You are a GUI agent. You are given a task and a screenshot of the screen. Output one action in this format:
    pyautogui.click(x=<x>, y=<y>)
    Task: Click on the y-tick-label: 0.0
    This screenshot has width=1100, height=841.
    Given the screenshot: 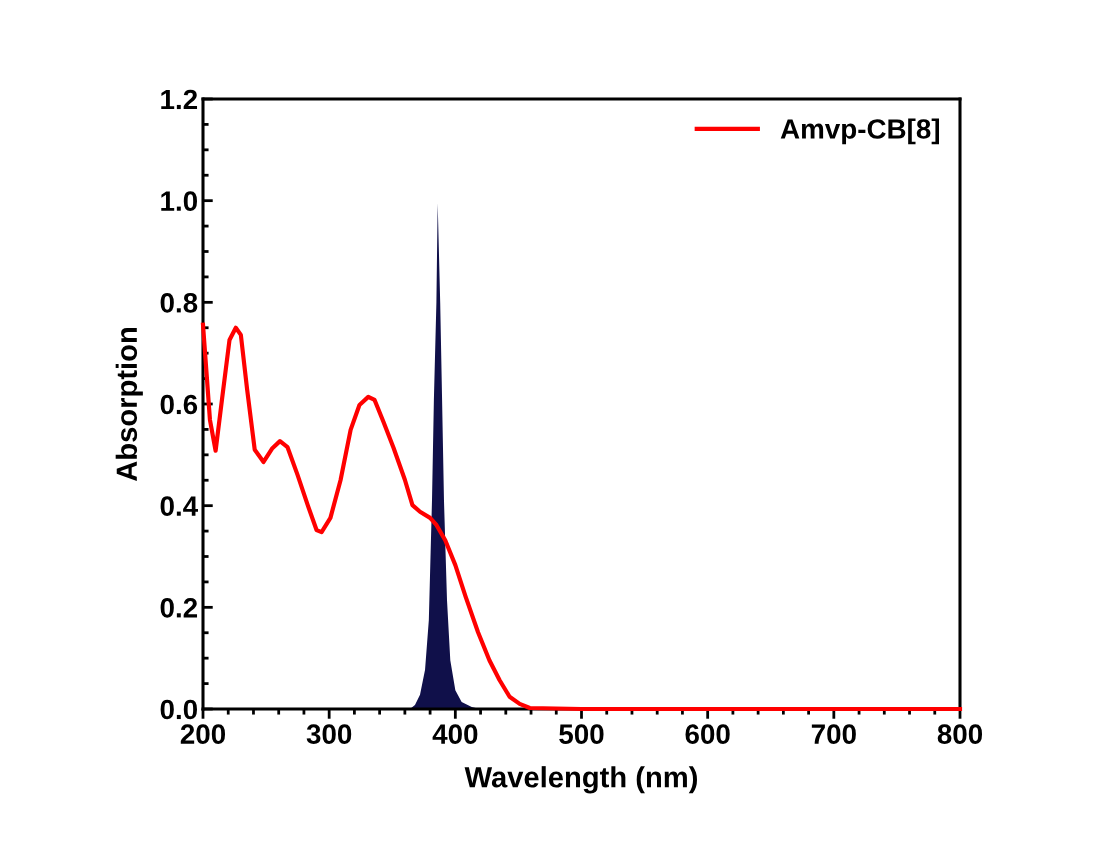 What is the action you would take?
    pyautogui.click(x=178, y=709)
    